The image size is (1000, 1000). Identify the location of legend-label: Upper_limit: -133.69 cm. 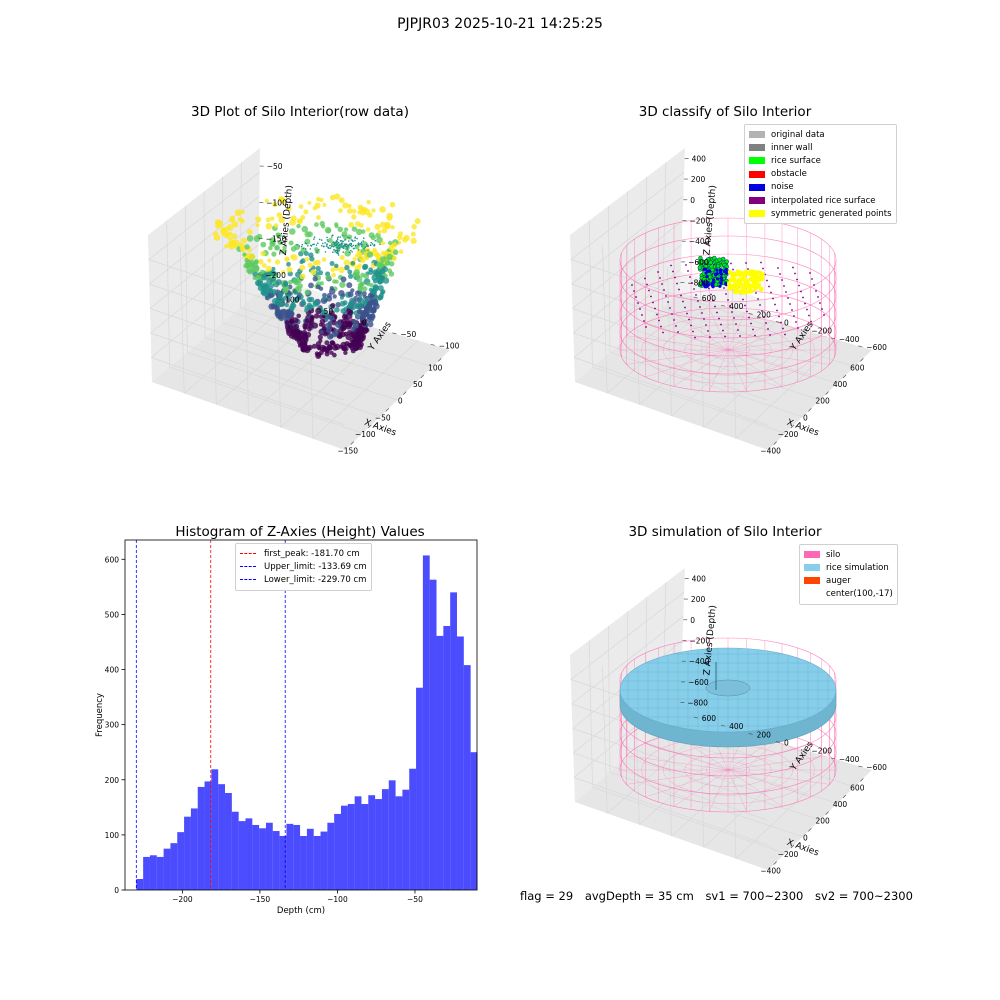
(315, 566).